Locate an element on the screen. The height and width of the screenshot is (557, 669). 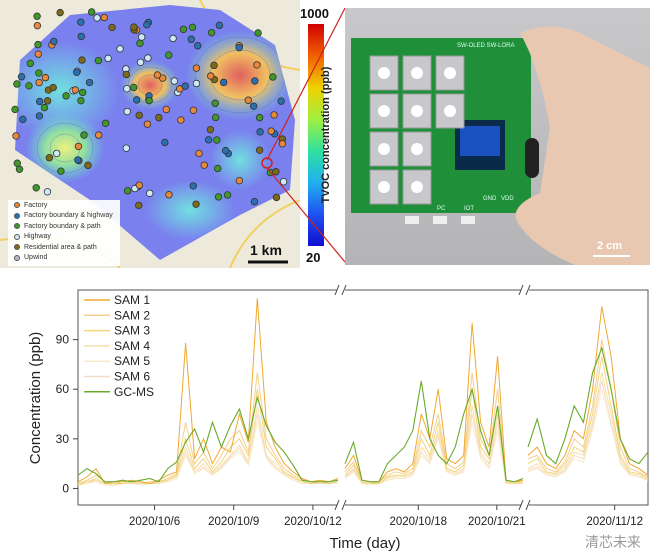
legend-label: GC-MS is located at coordinates (134, 392).